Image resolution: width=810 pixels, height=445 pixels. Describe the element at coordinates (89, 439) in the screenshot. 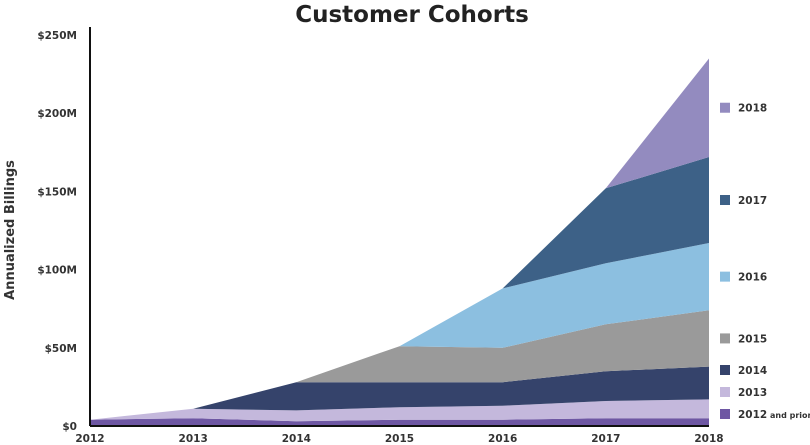

I see `x-tick-label: 2012` at that location.